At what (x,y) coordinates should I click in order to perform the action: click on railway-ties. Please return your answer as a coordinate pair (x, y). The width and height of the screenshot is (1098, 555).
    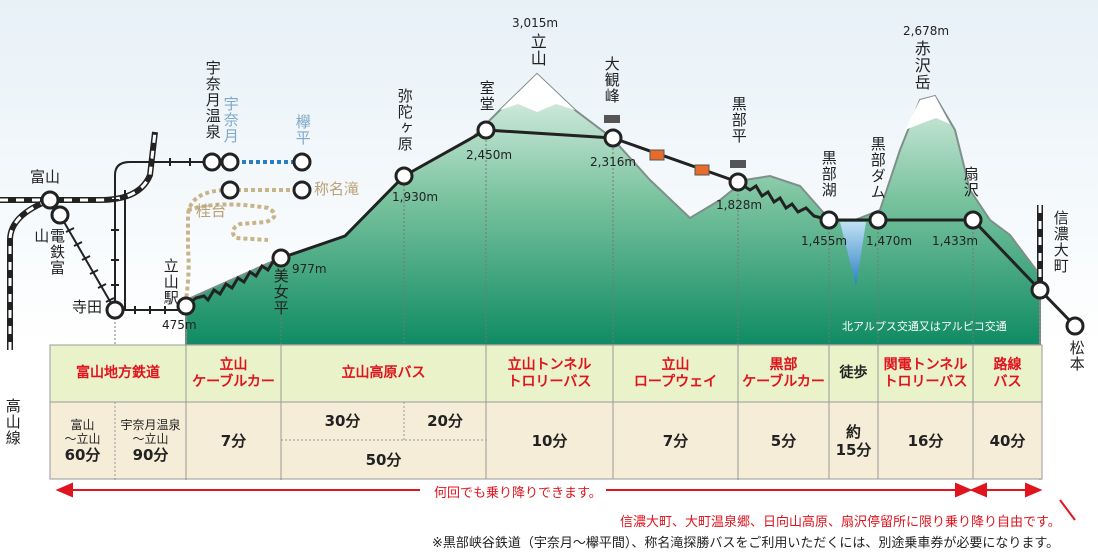
    Looking at the image, I should click on (128, 236).